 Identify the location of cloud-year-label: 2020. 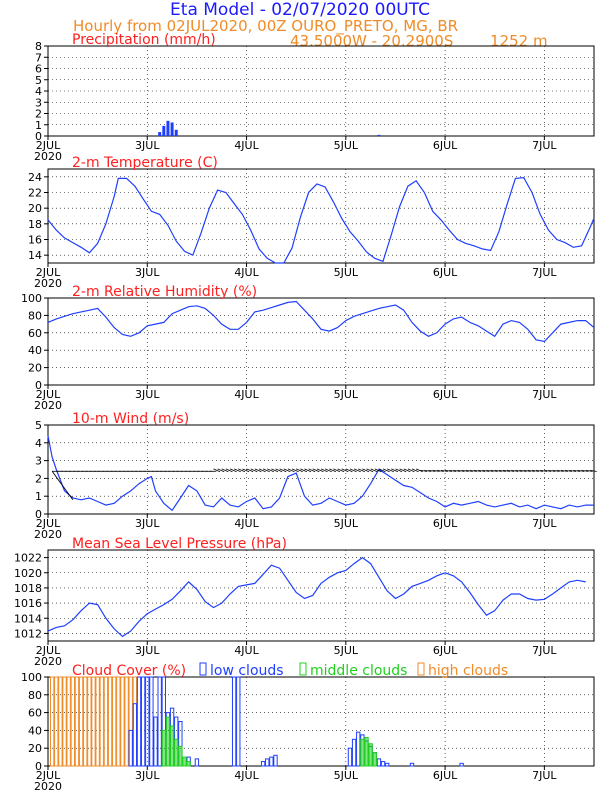
(48, 786).